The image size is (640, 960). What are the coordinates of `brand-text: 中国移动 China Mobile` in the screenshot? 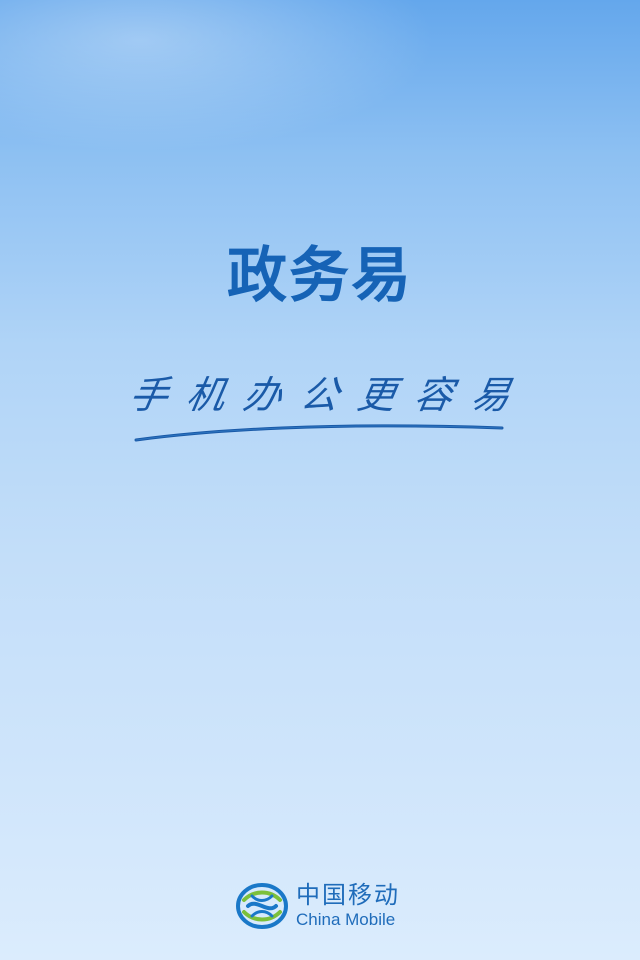 It's located at (348, 906).